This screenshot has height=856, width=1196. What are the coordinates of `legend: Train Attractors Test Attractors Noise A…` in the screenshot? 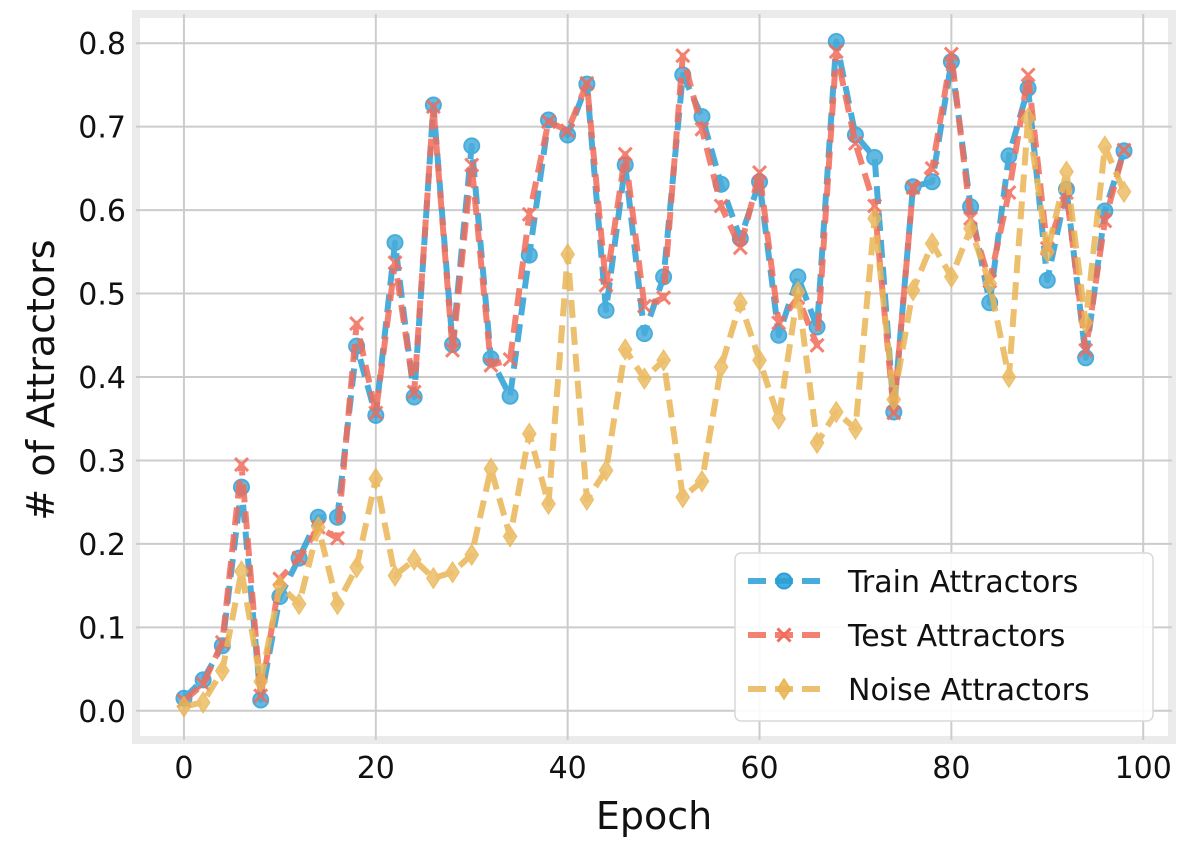 It's located at (944, 637).